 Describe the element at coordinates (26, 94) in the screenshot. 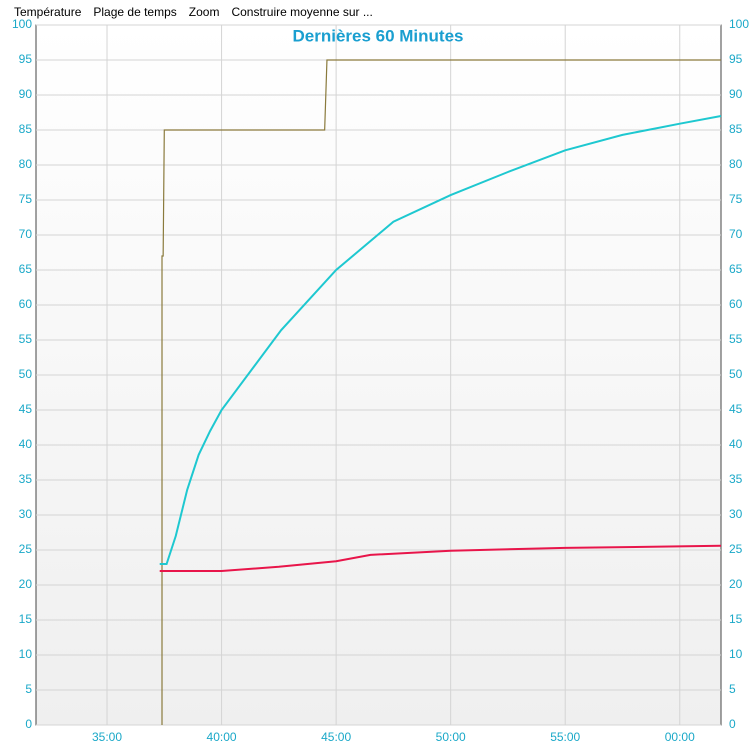

I see `y-tick-label: 90` at that location.